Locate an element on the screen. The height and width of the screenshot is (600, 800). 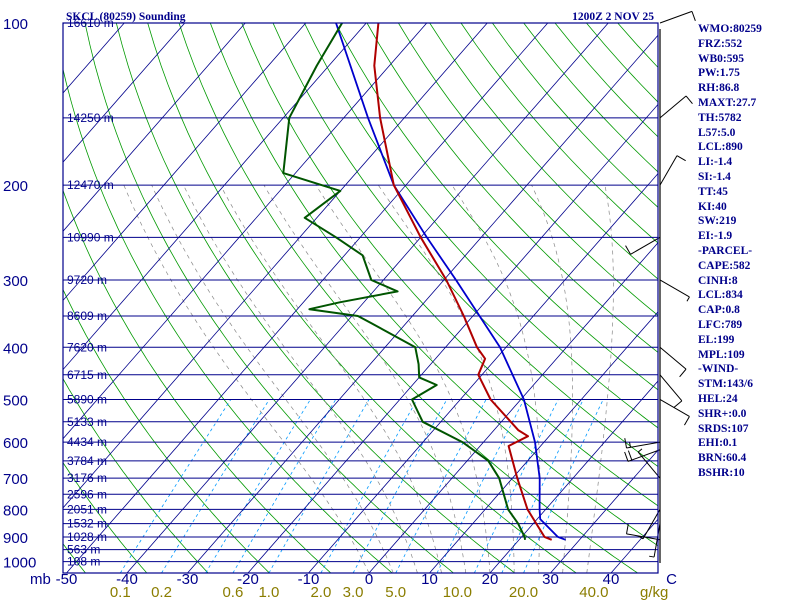
index-item: MAXT:27.7 is located at coordinates (727, 102).